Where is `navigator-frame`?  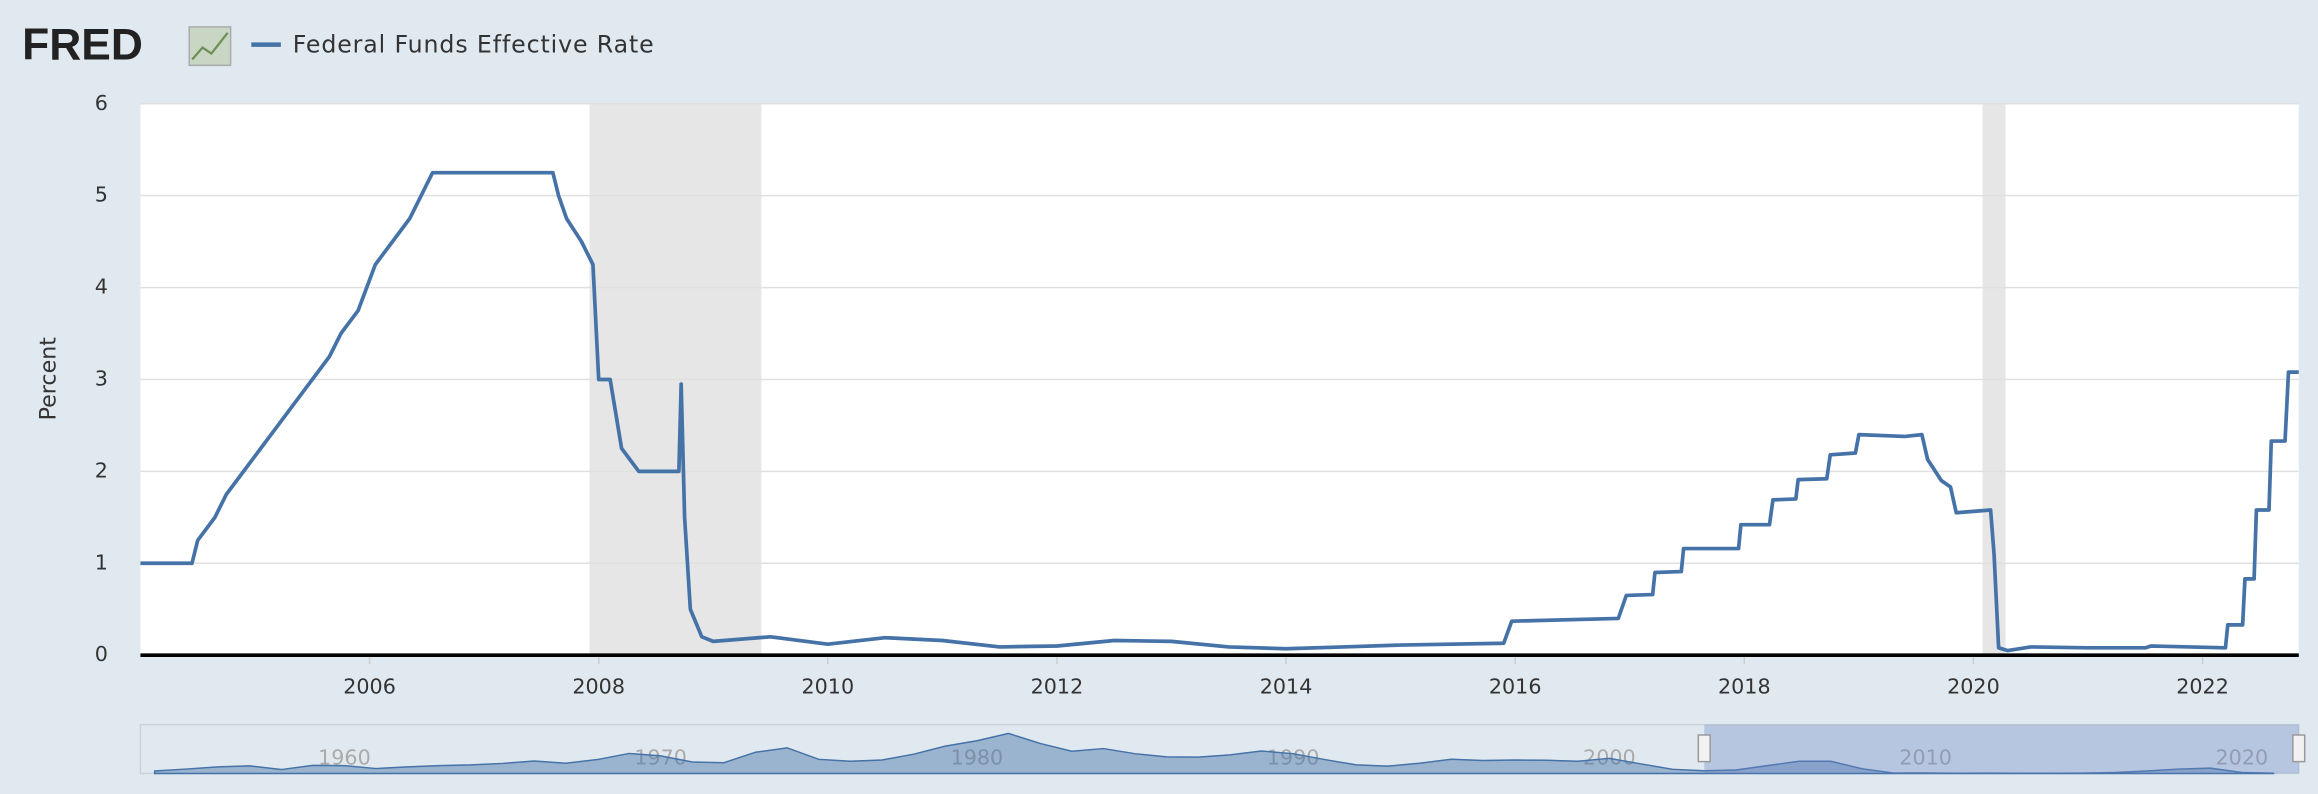
navigator-frame is located at coordinates (1219, 749).